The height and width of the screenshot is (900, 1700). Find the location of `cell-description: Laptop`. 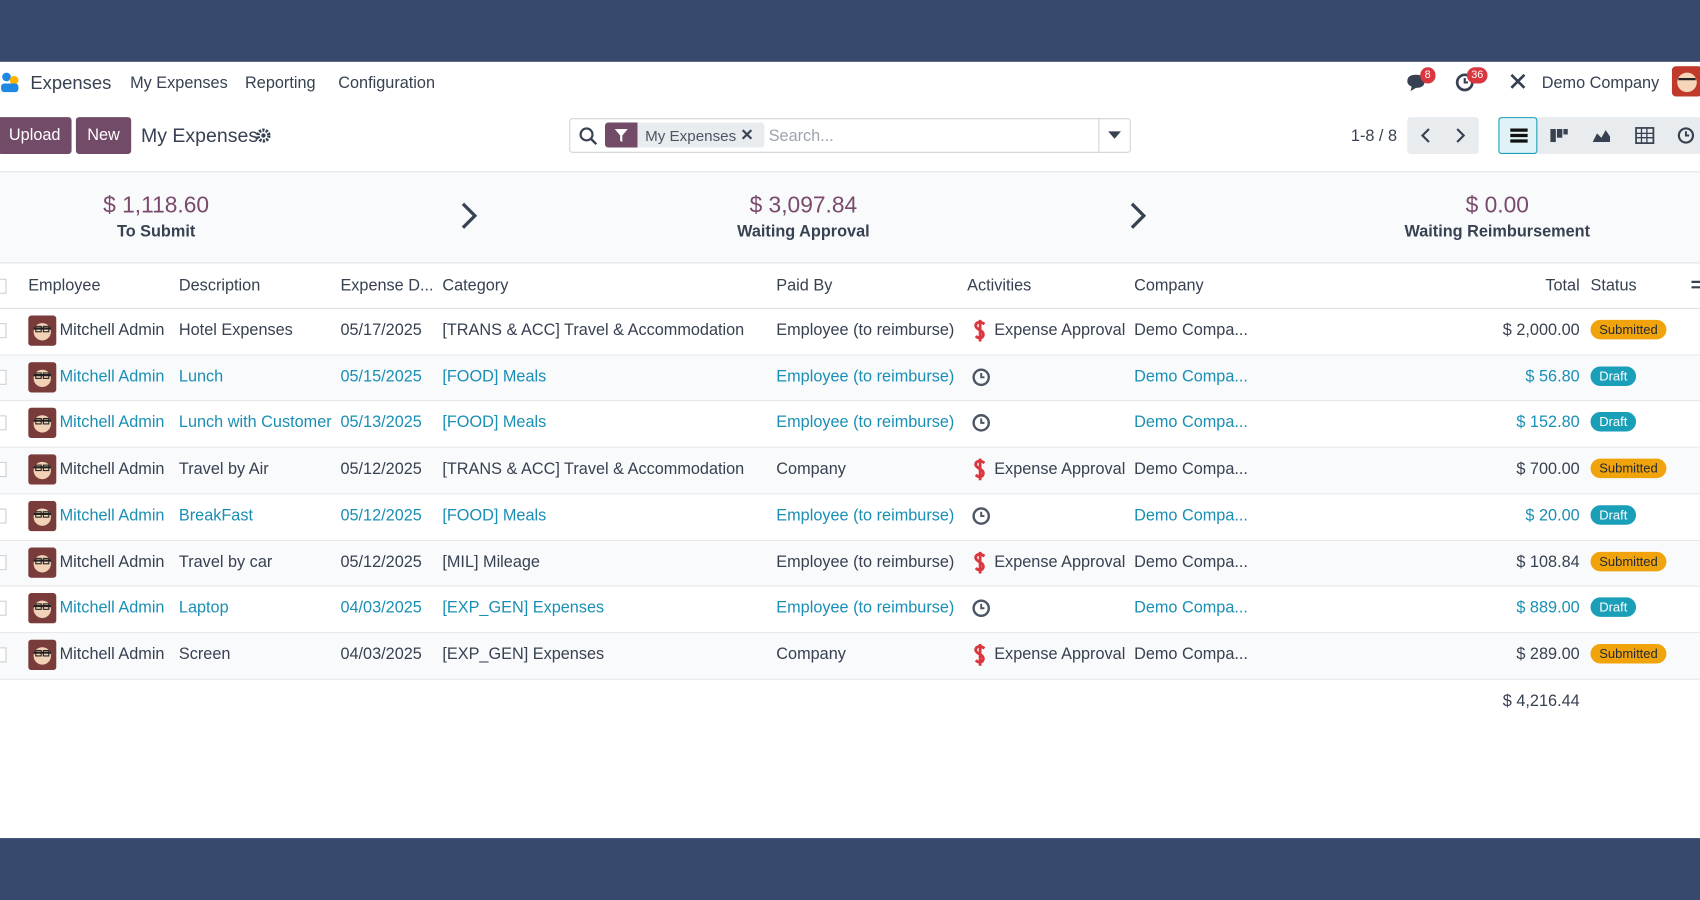

cell-description: Laptop is located at coordinates (203, 608).